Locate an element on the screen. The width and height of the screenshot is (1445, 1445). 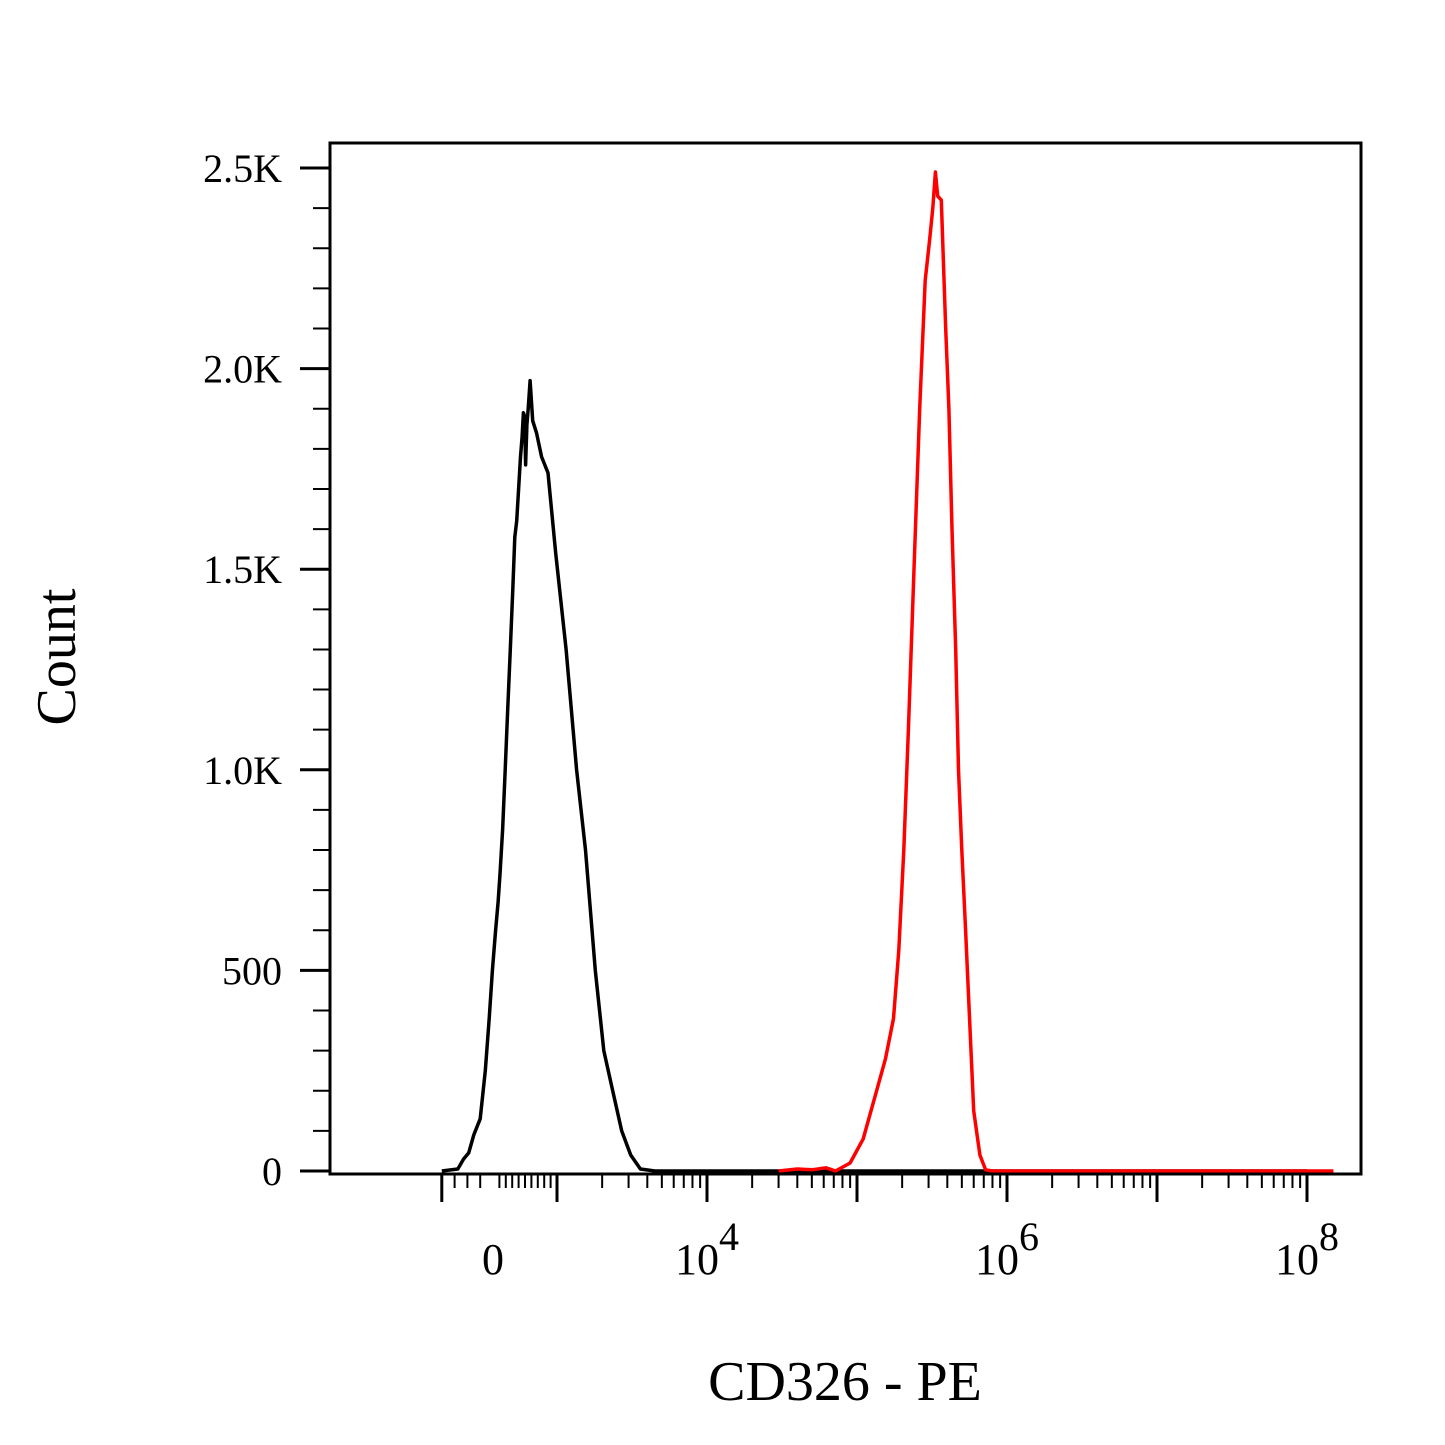
y-tick-label: 1.0K is located at coordinates (242, 770).